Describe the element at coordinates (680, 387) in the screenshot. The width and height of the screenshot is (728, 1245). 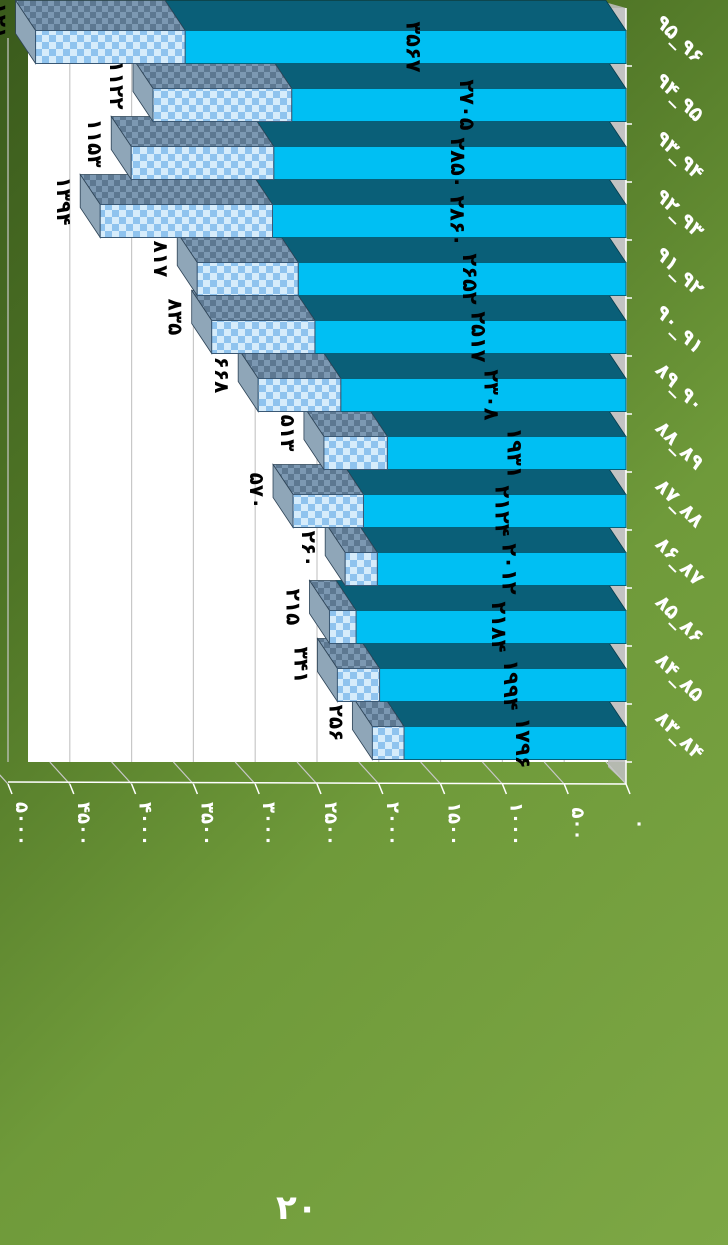
I see `category-label: ۸۹_۹۰` at that location.